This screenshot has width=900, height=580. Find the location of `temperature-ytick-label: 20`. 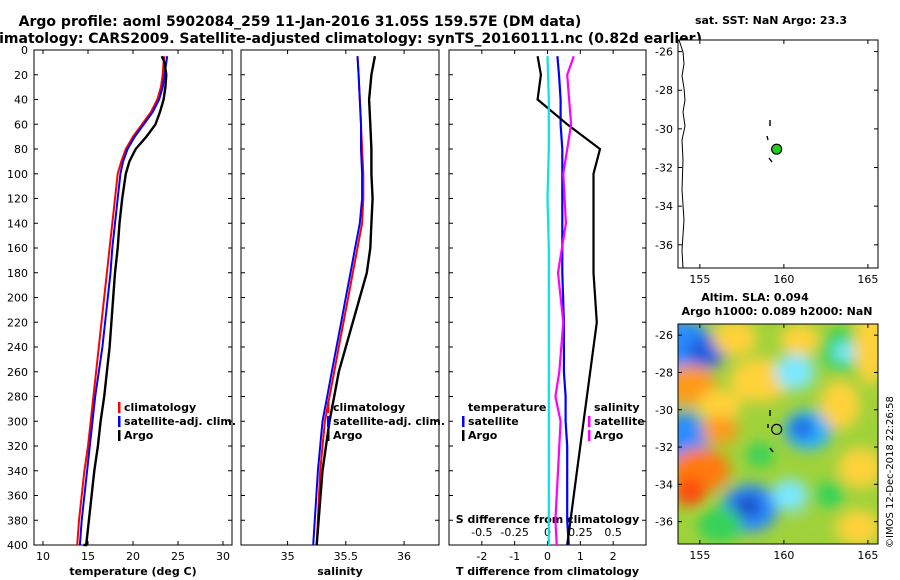

temperature-ytick-label: 20 is located at coordinates (21, 75).